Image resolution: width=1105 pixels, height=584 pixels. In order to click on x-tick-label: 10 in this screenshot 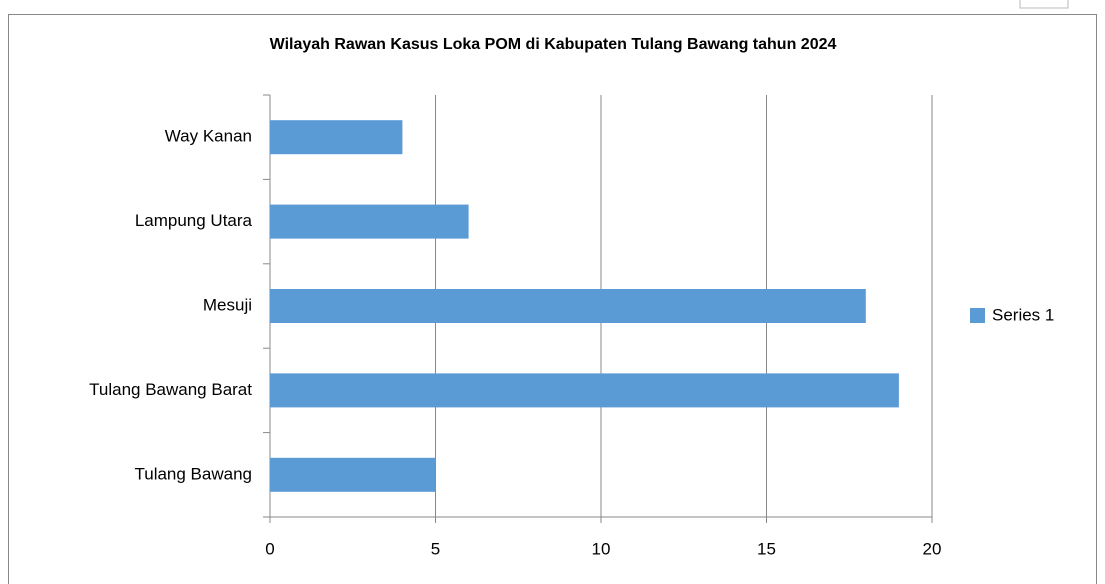, I will do `click(601, 548)`.